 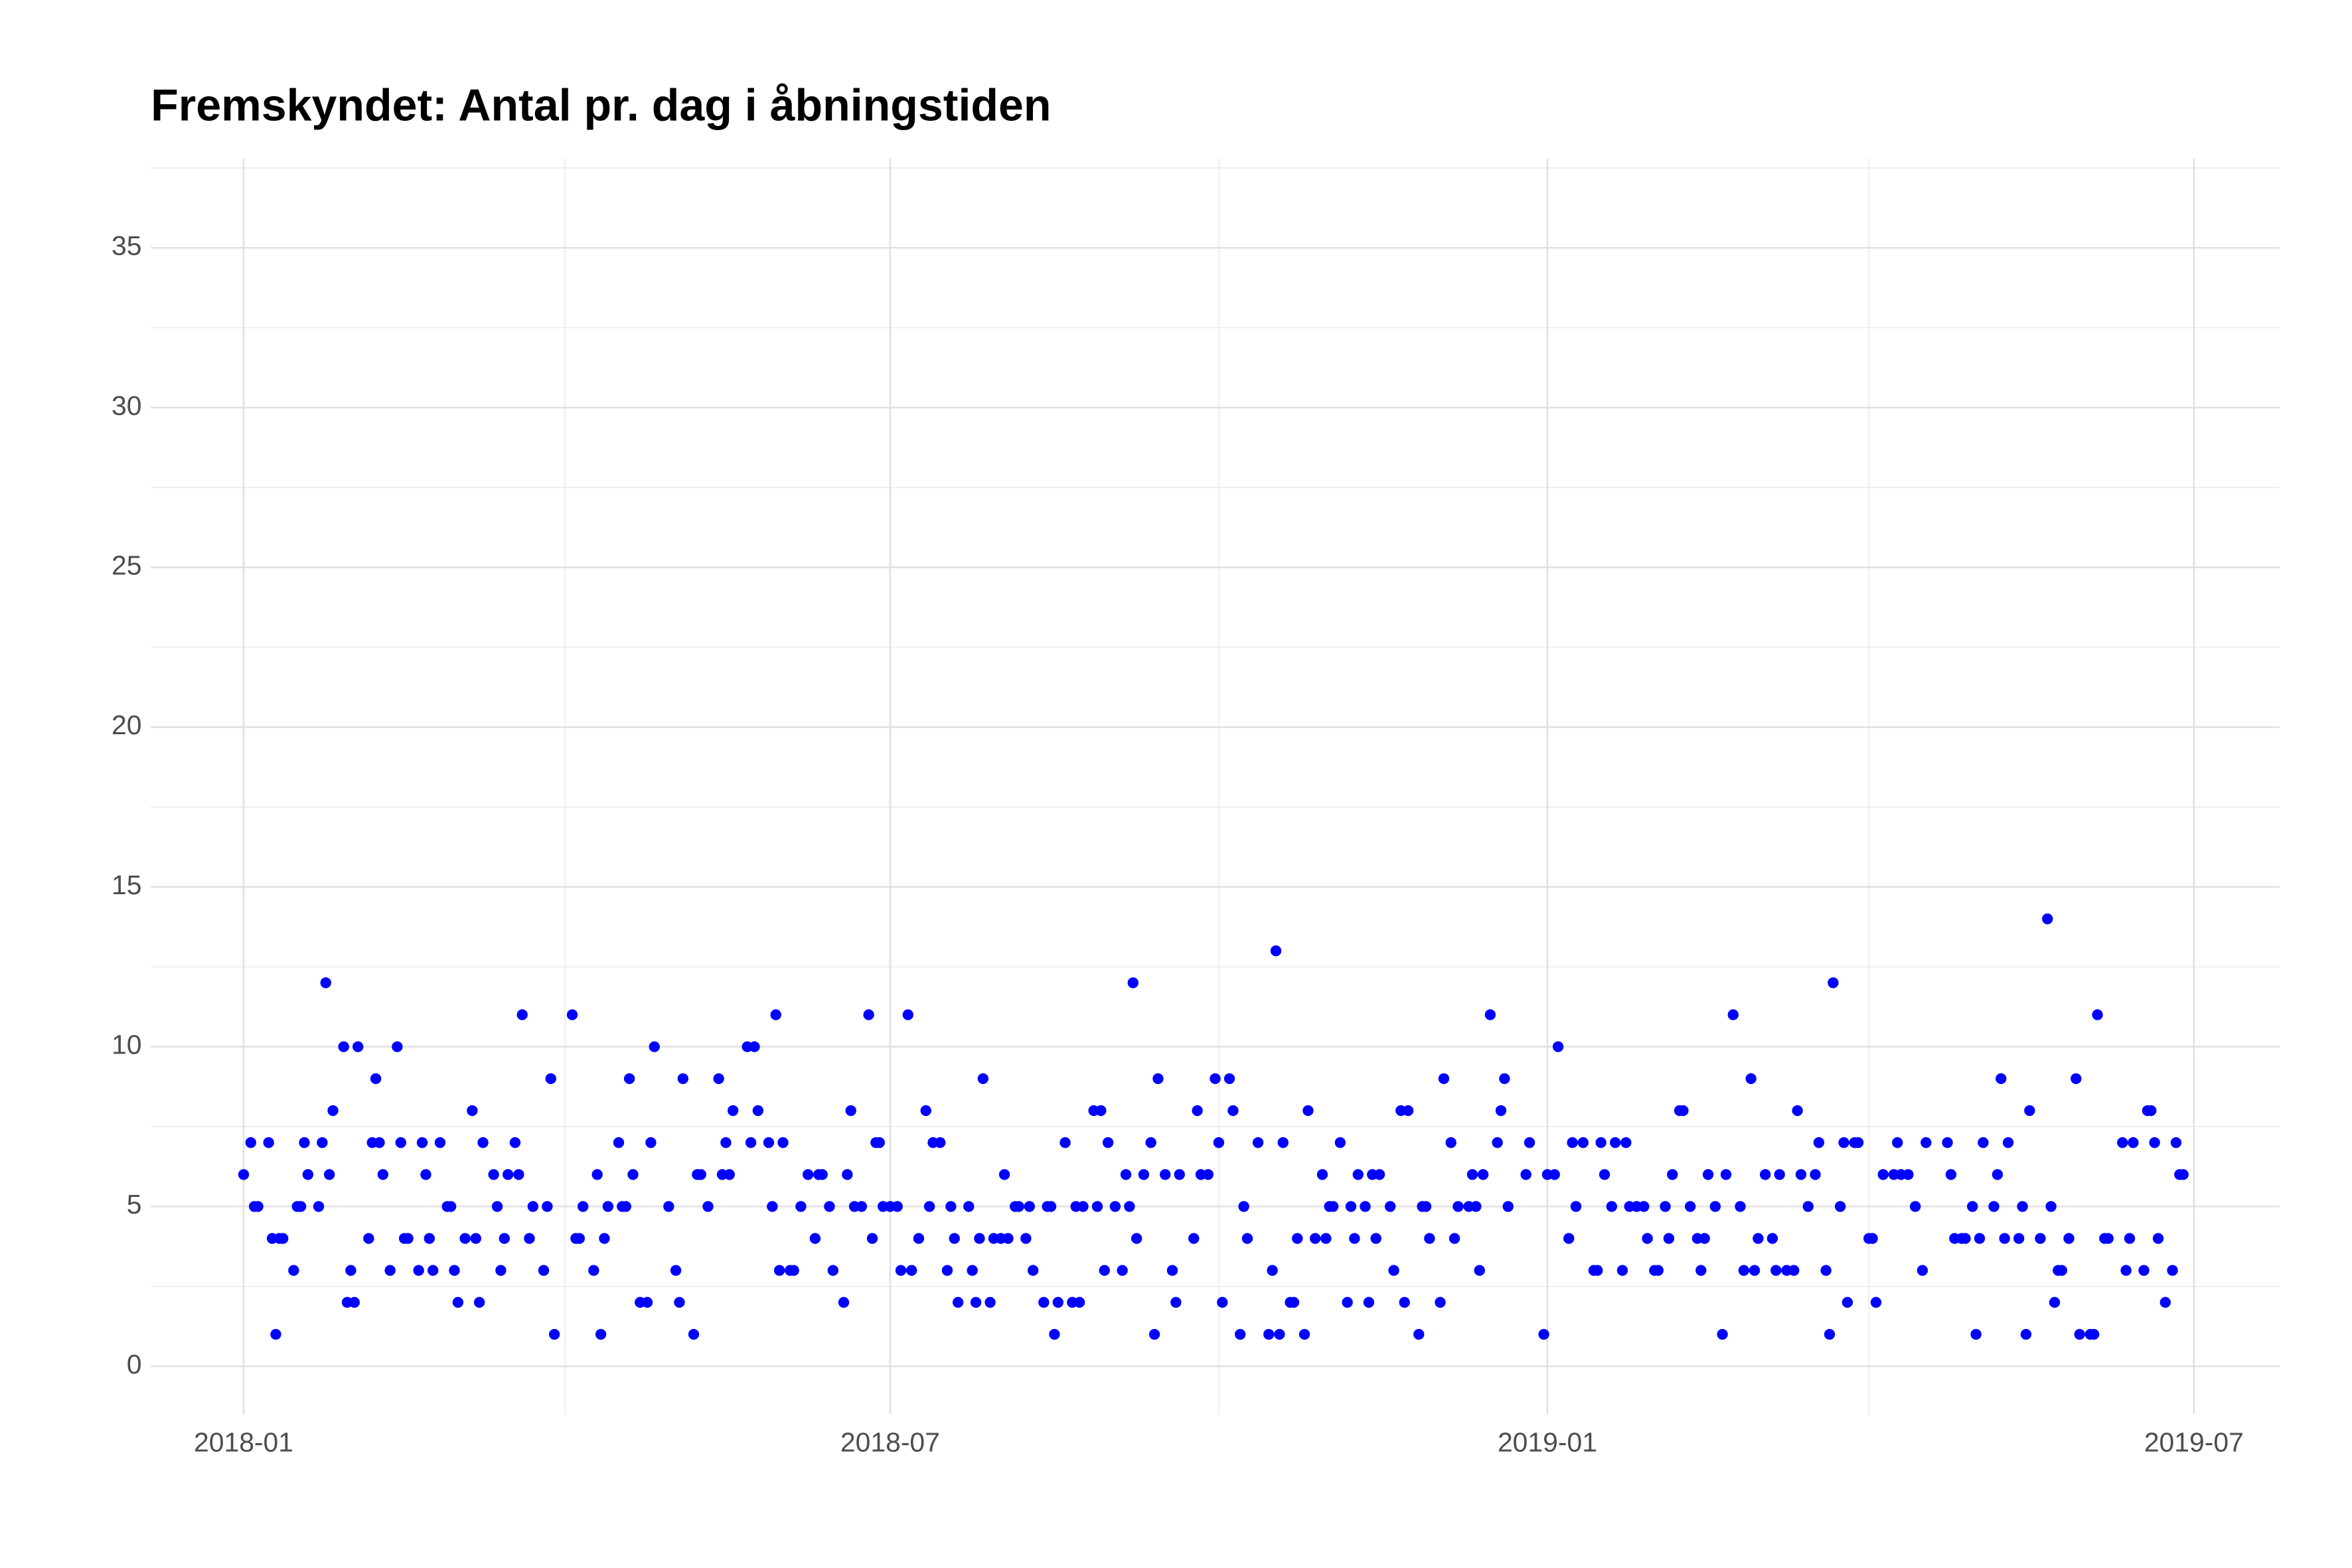 What do you see at coordinates (134, 1364) in the screenshot?
I see `y-tick-label: 0` at bounding box center [134, 1364].